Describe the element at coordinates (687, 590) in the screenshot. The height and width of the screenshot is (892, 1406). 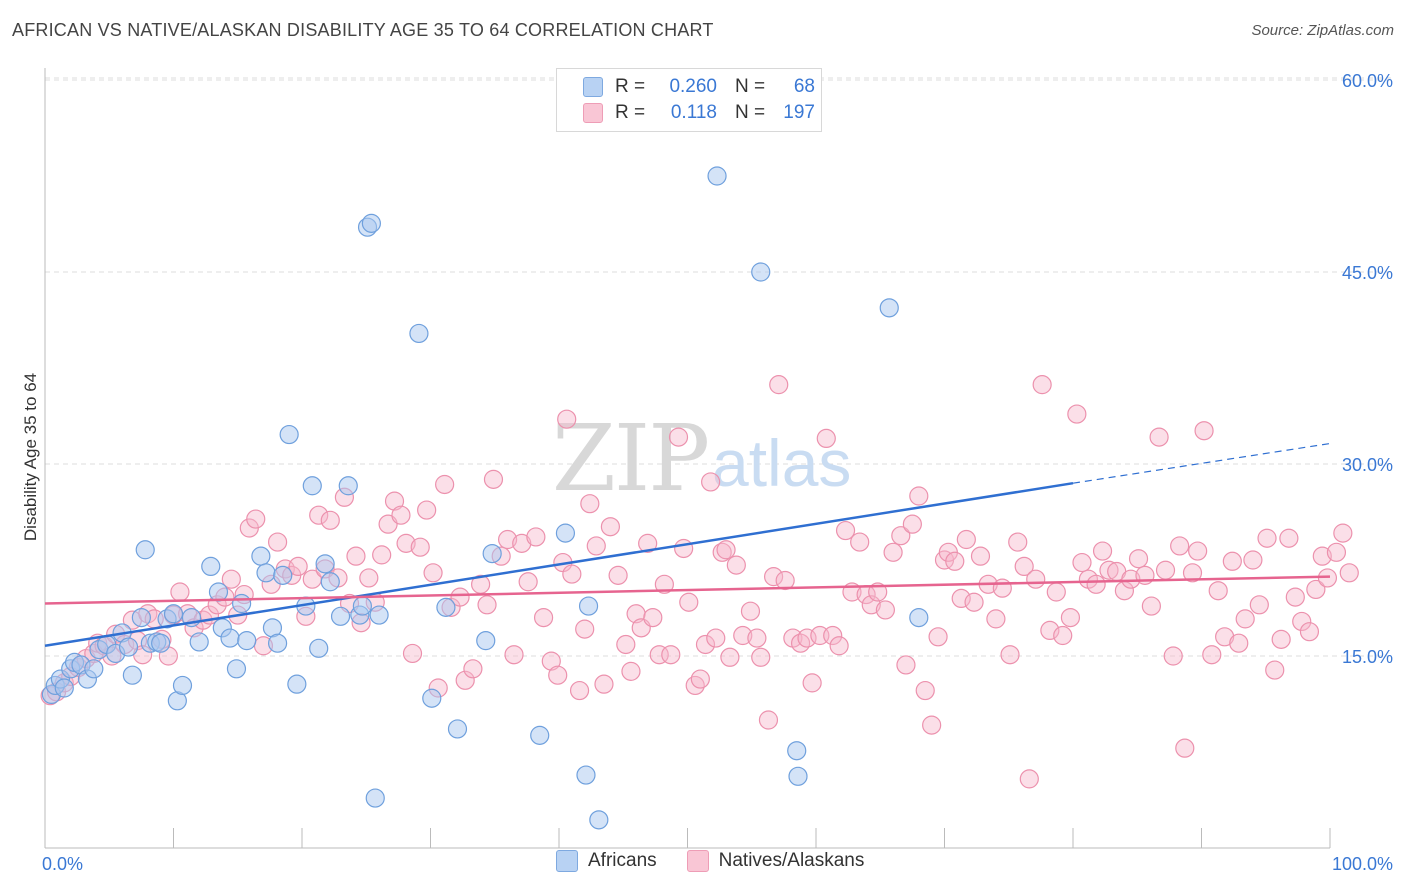
I see `natives-trend-line` at that location.